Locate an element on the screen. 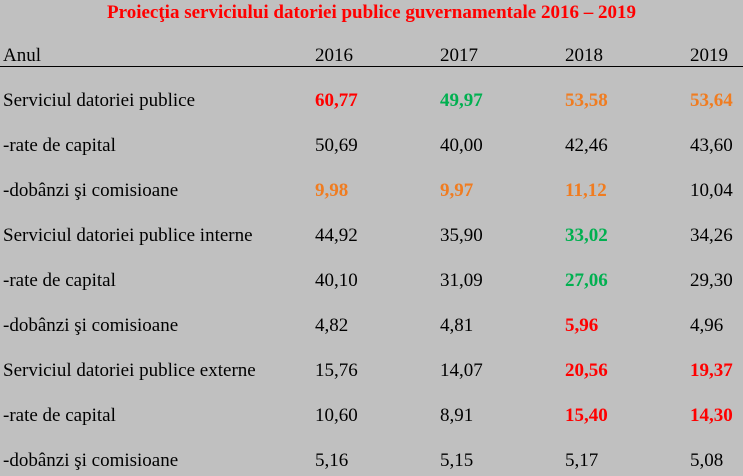 The height and width of the screenshot is (476, 743). cell-value: 40,10 is located at coordinates (336, 280).